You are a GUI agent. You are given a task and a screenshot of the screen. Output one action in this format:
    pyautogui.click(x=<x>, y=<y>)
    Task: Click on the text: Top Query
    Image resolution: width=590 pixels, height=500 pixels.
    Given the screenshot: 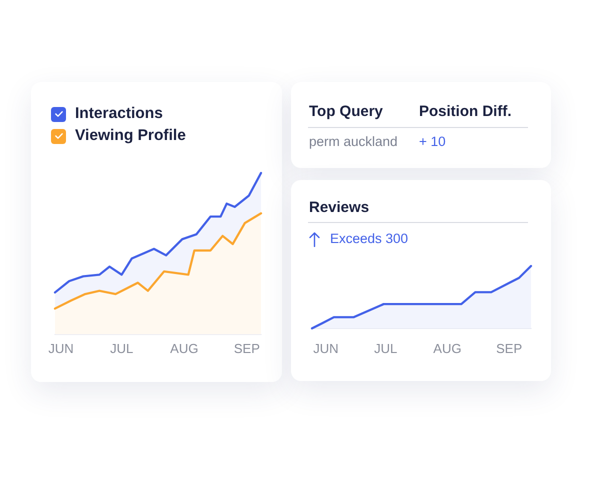 What is the action you would take?
    pyautogui.click(x=346, y=112)
    